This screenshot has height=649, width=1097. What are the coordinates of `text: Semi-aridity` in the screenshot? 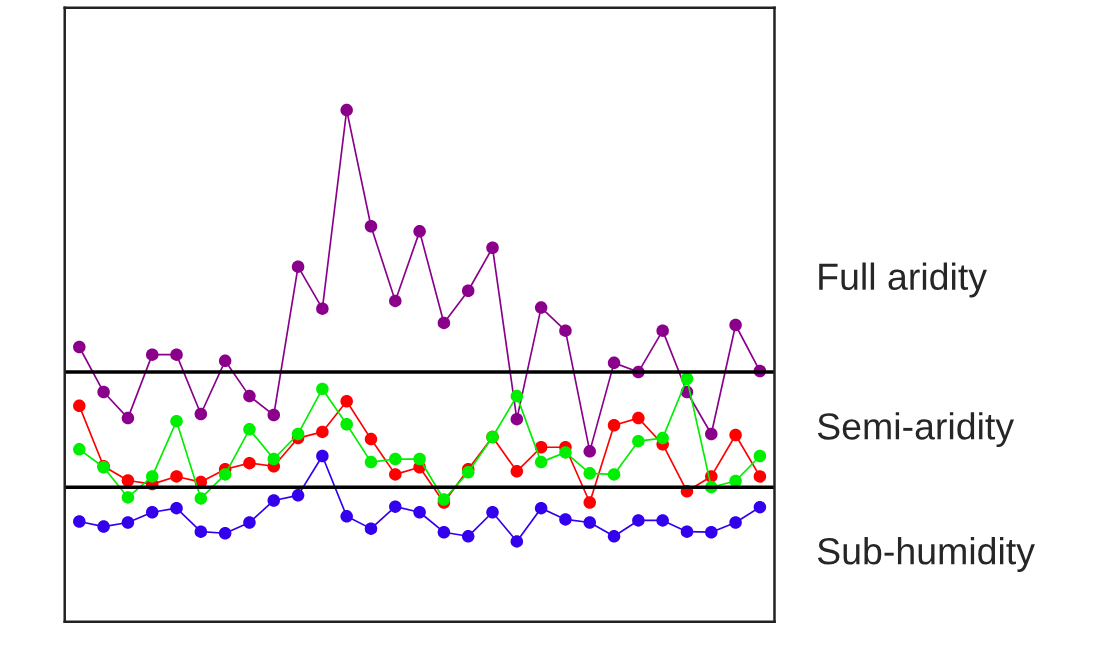 It's located at (916, 430).